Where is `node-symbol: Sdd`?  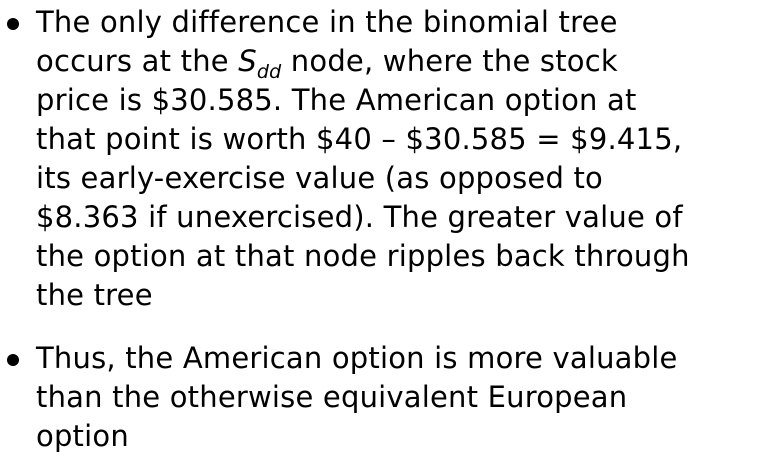 node-symbol: Sdd is located at coordinates (259, 63).